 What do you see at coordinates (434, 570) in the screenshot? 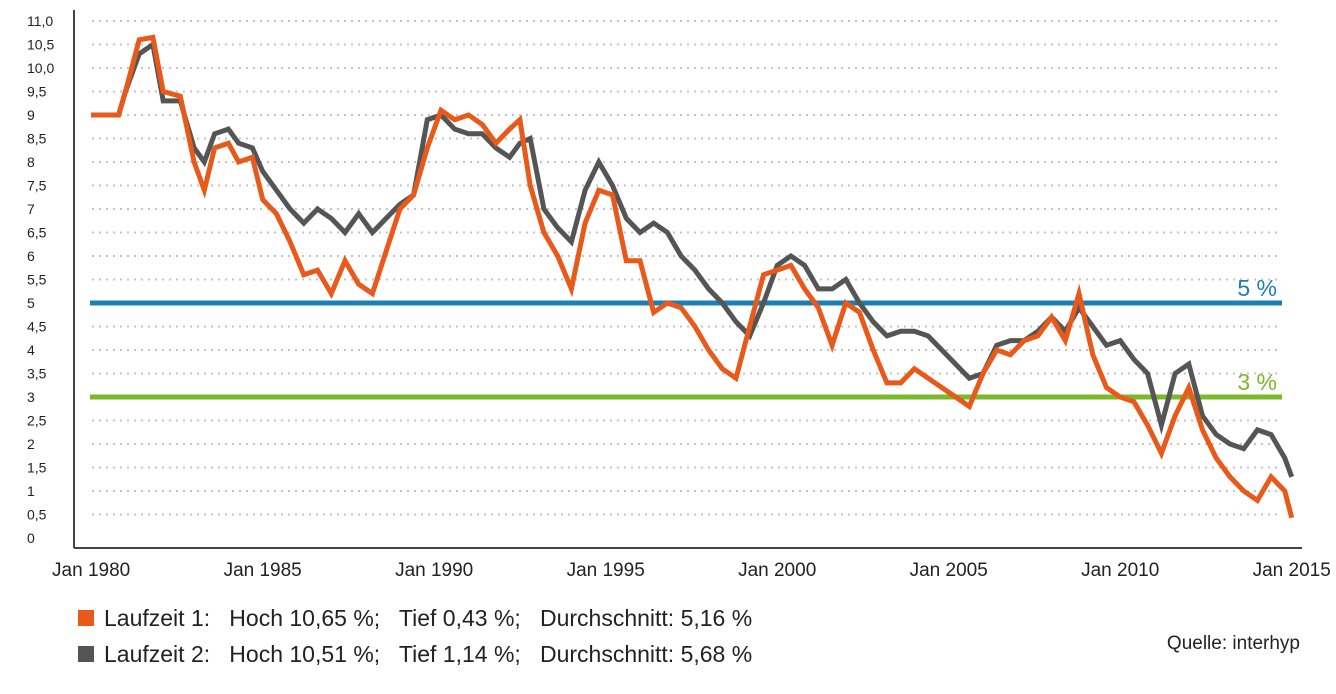
I see `x-tick-label: Jan 1990` at bounding box center [434, 570].